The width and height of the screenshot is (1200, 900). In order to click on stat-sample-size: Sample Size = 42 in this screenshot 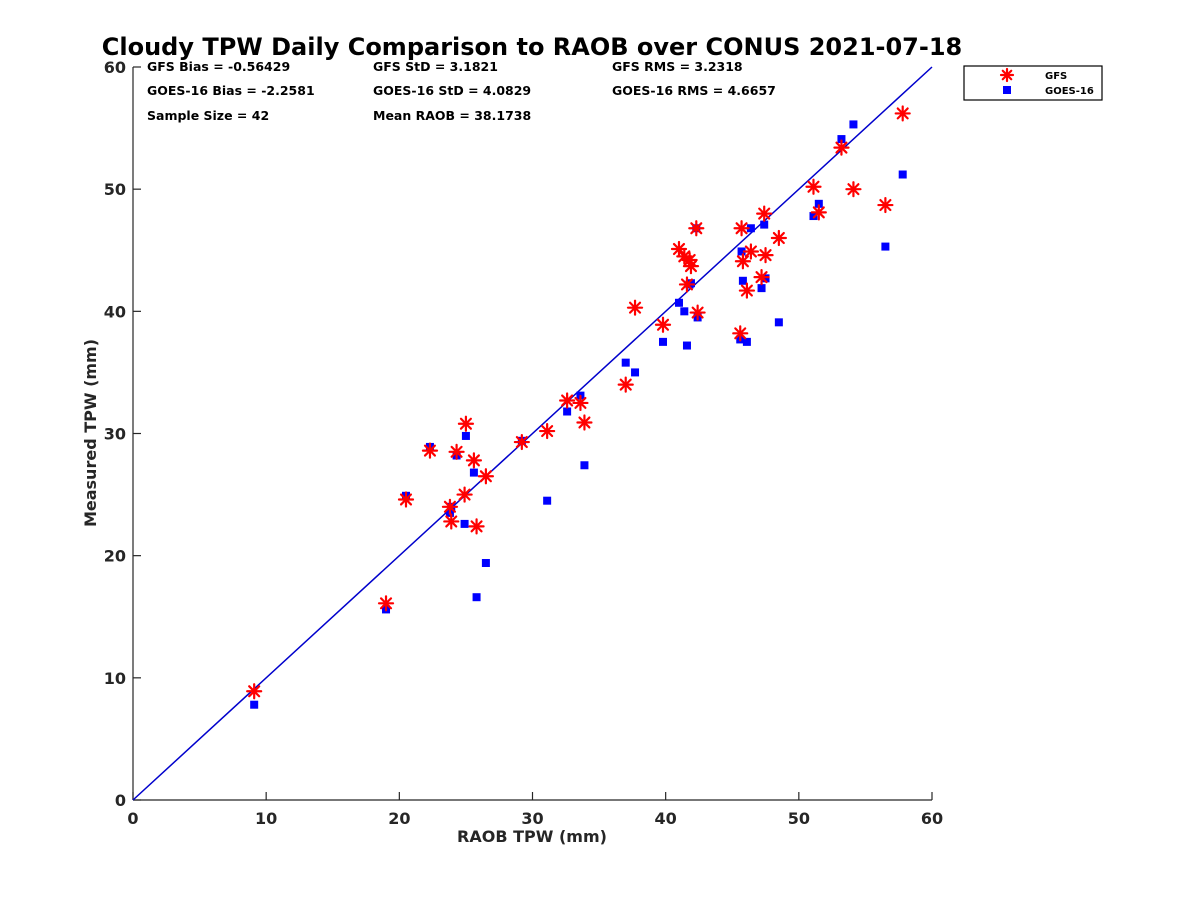, I will do `click(208, 115)`.